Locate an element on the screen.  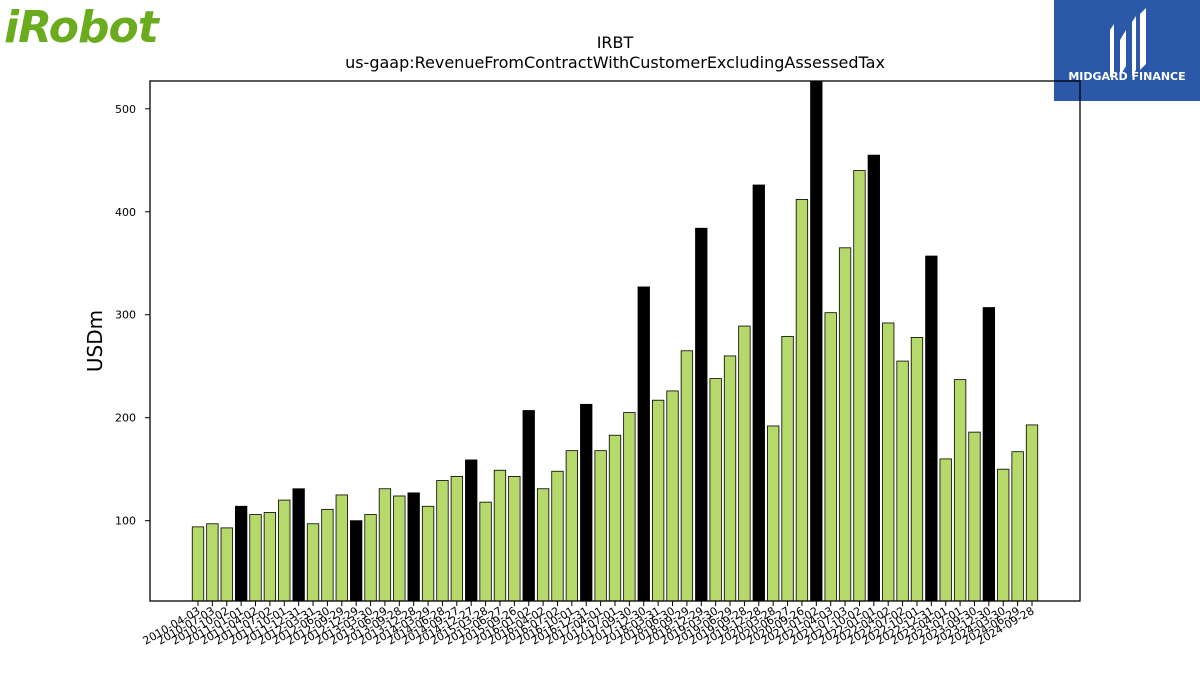
midgard-finance-logo: MIDGARD FINANCE is located at coordinates (1127, 50).